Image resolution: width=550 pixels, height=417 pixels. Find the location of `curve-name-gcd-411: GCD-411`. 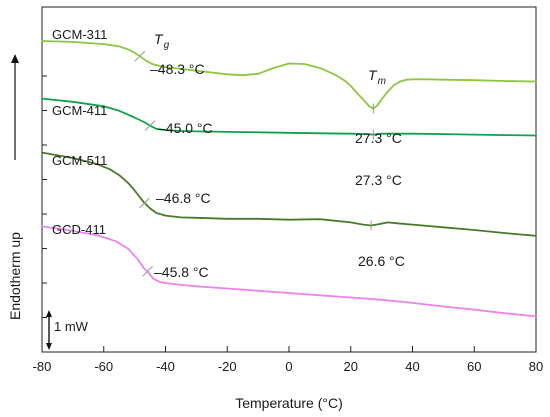

curve-name-gcd-411: GCD-411 is located at coordinates (79, 229).